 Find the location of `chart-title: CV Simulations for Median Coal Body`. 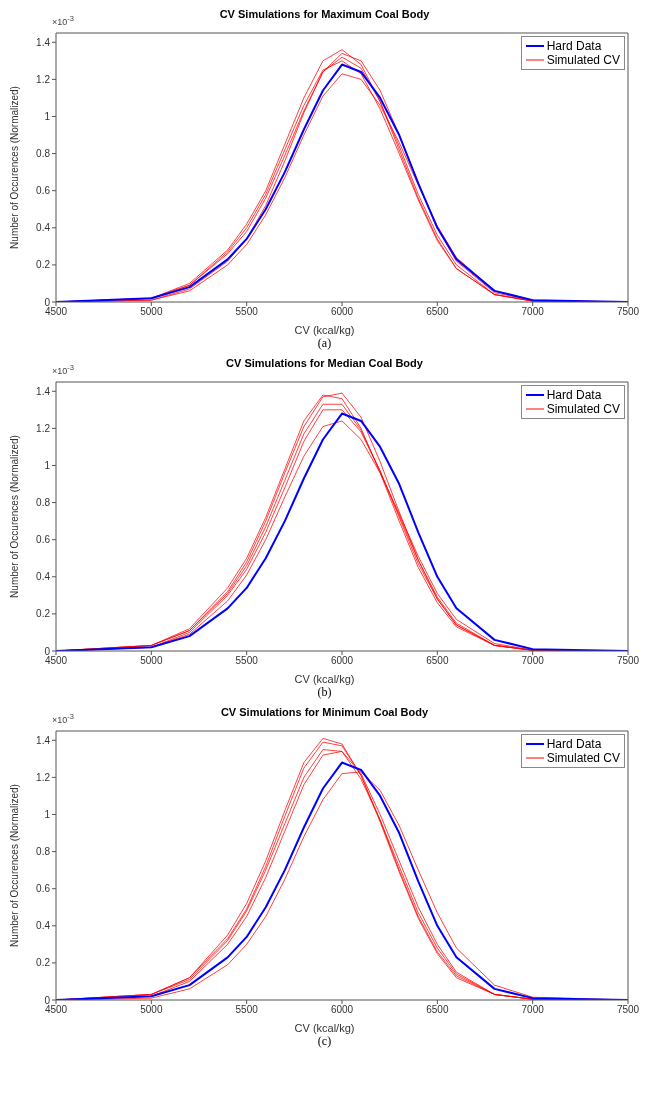

chart-title: CV Simulations for Median Coal Body is located at coordinates (324, 363).